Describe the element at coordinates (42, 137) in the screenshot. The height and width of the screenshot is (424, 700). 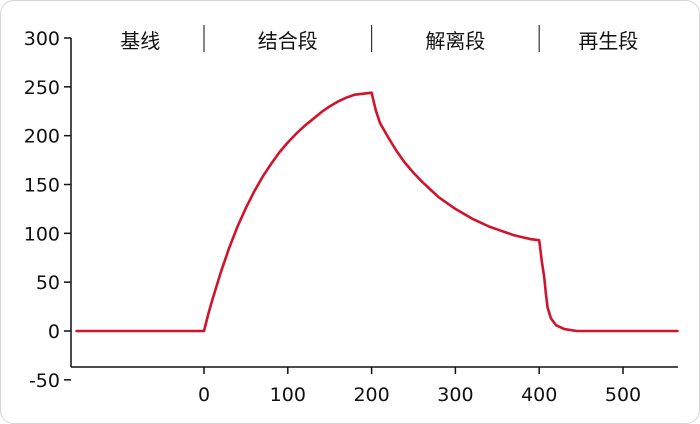
I see `y-tick-label: 200` at that location.